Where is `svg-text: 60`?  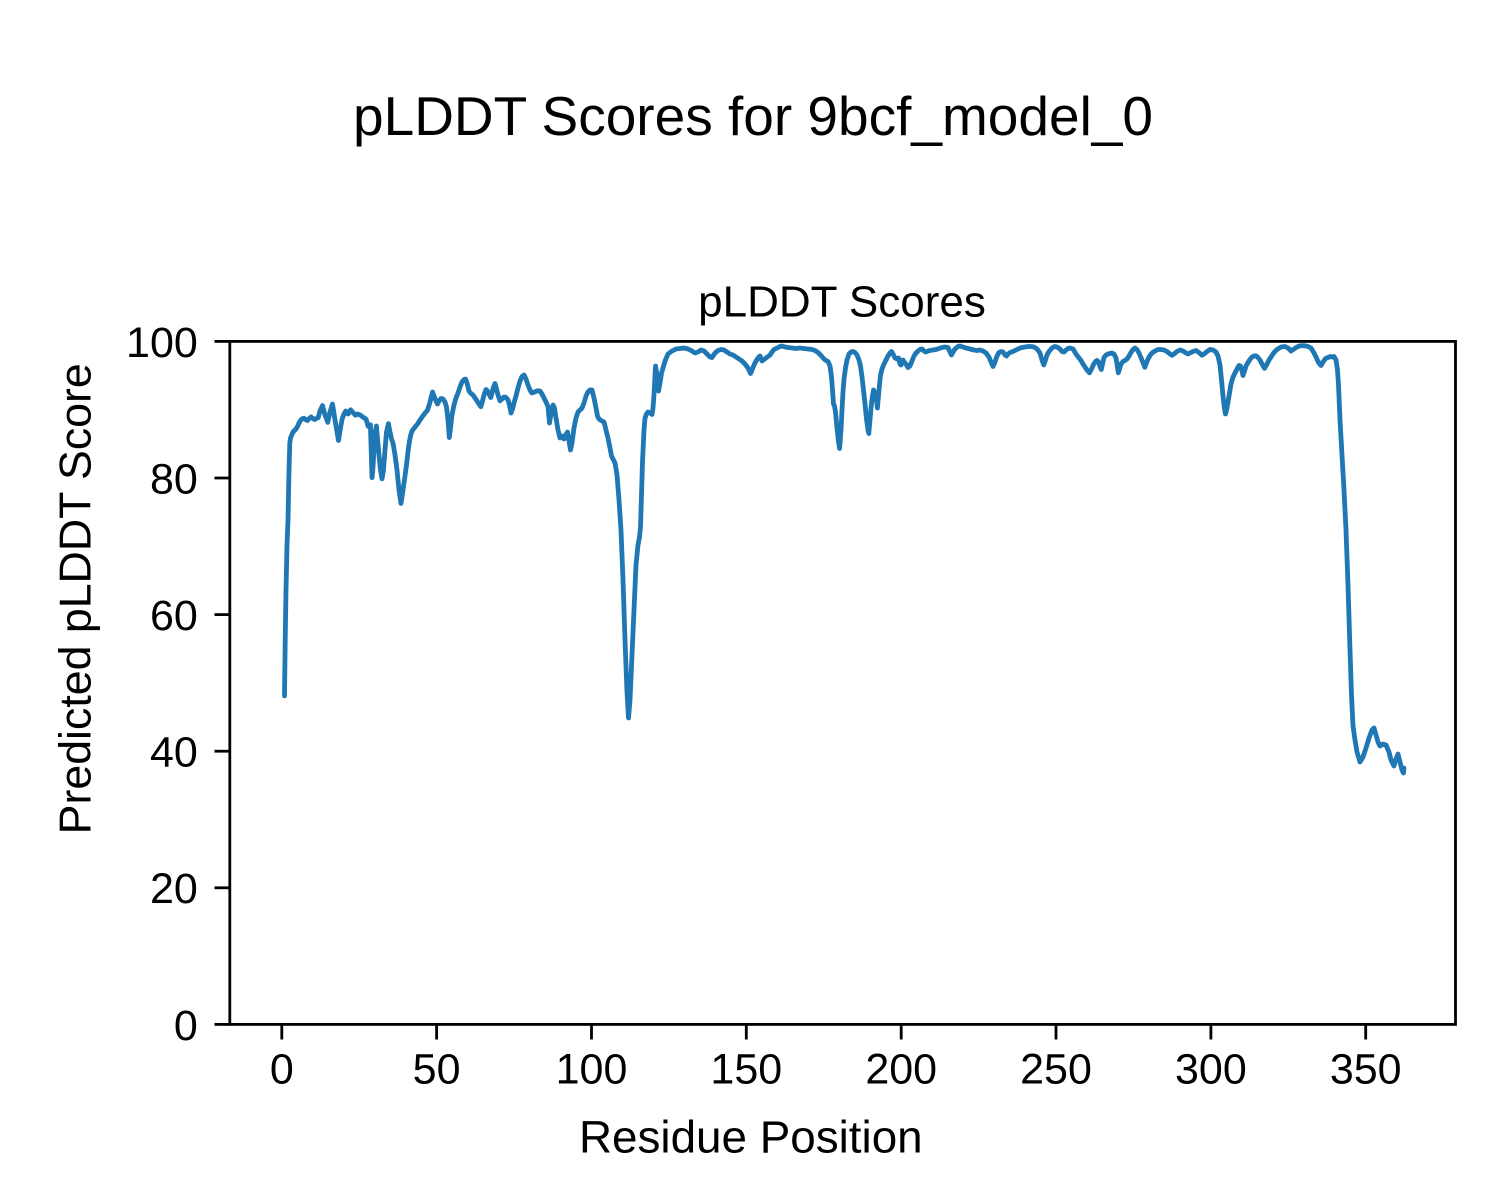
svg-text: 60 is located at coordinates (174, 616).